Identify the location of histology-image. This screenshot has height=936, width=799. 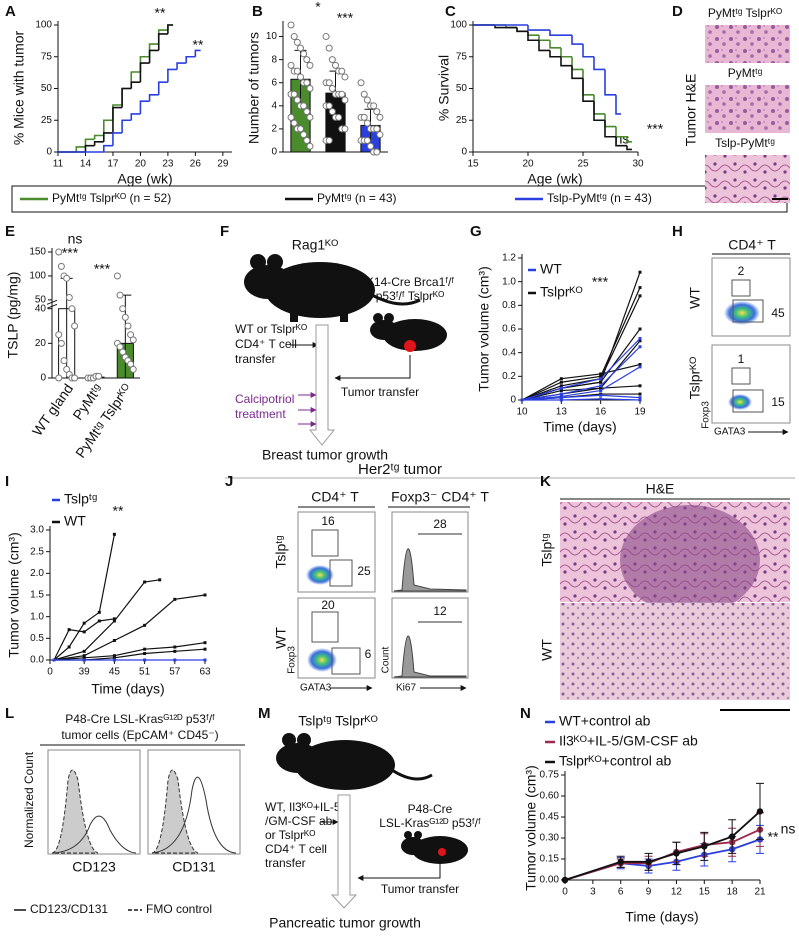
(747, 44).